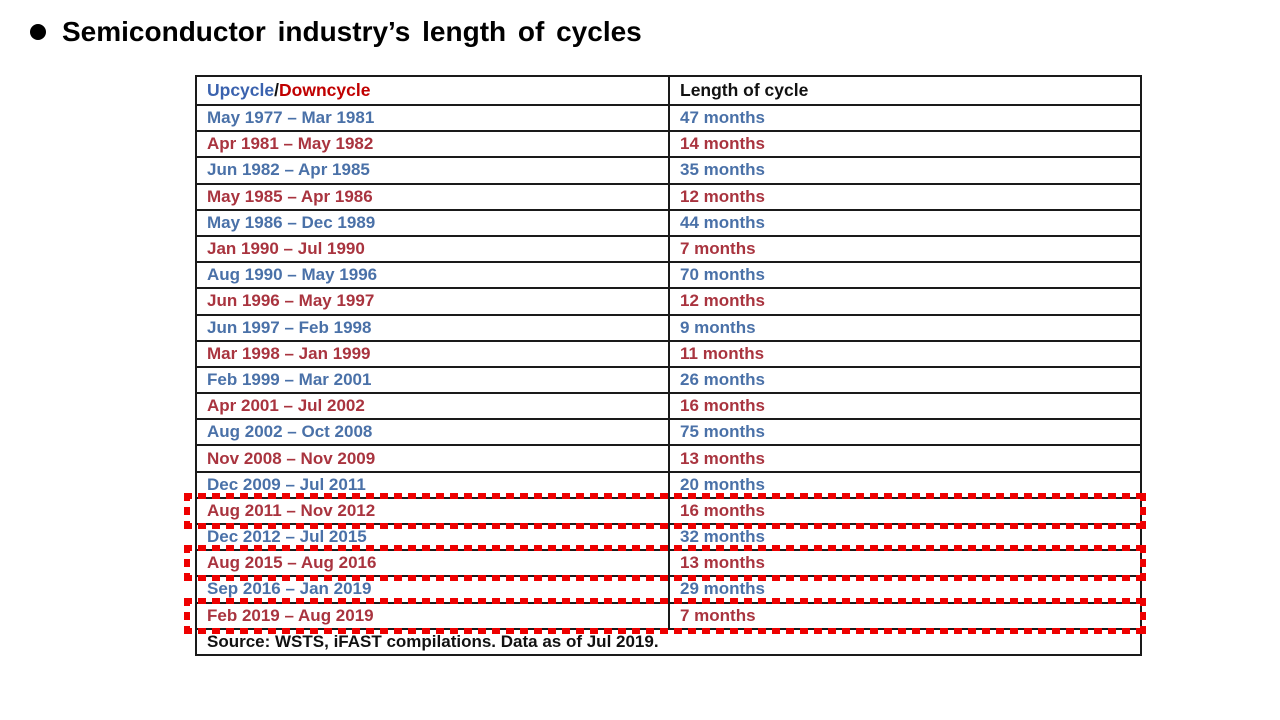 The image size is (1280, 720). What do you see at coordinates (432, 537) in the screenshot?
I see `period-cell: Dec 2012 – Jul 2015` at bounding box center [432, 537].